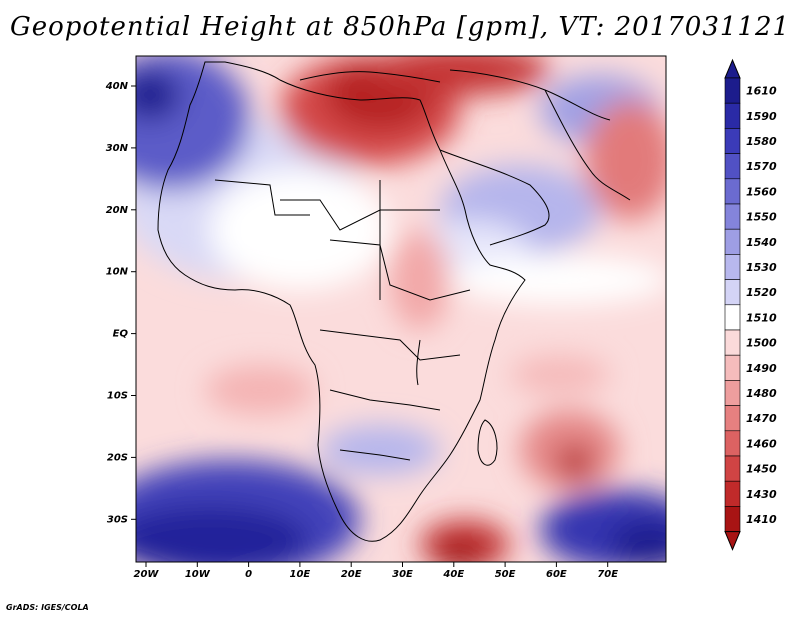  Describe the element at coordinates (117, 272) in the screenshot. I see `lat-label: 10N` at that location.